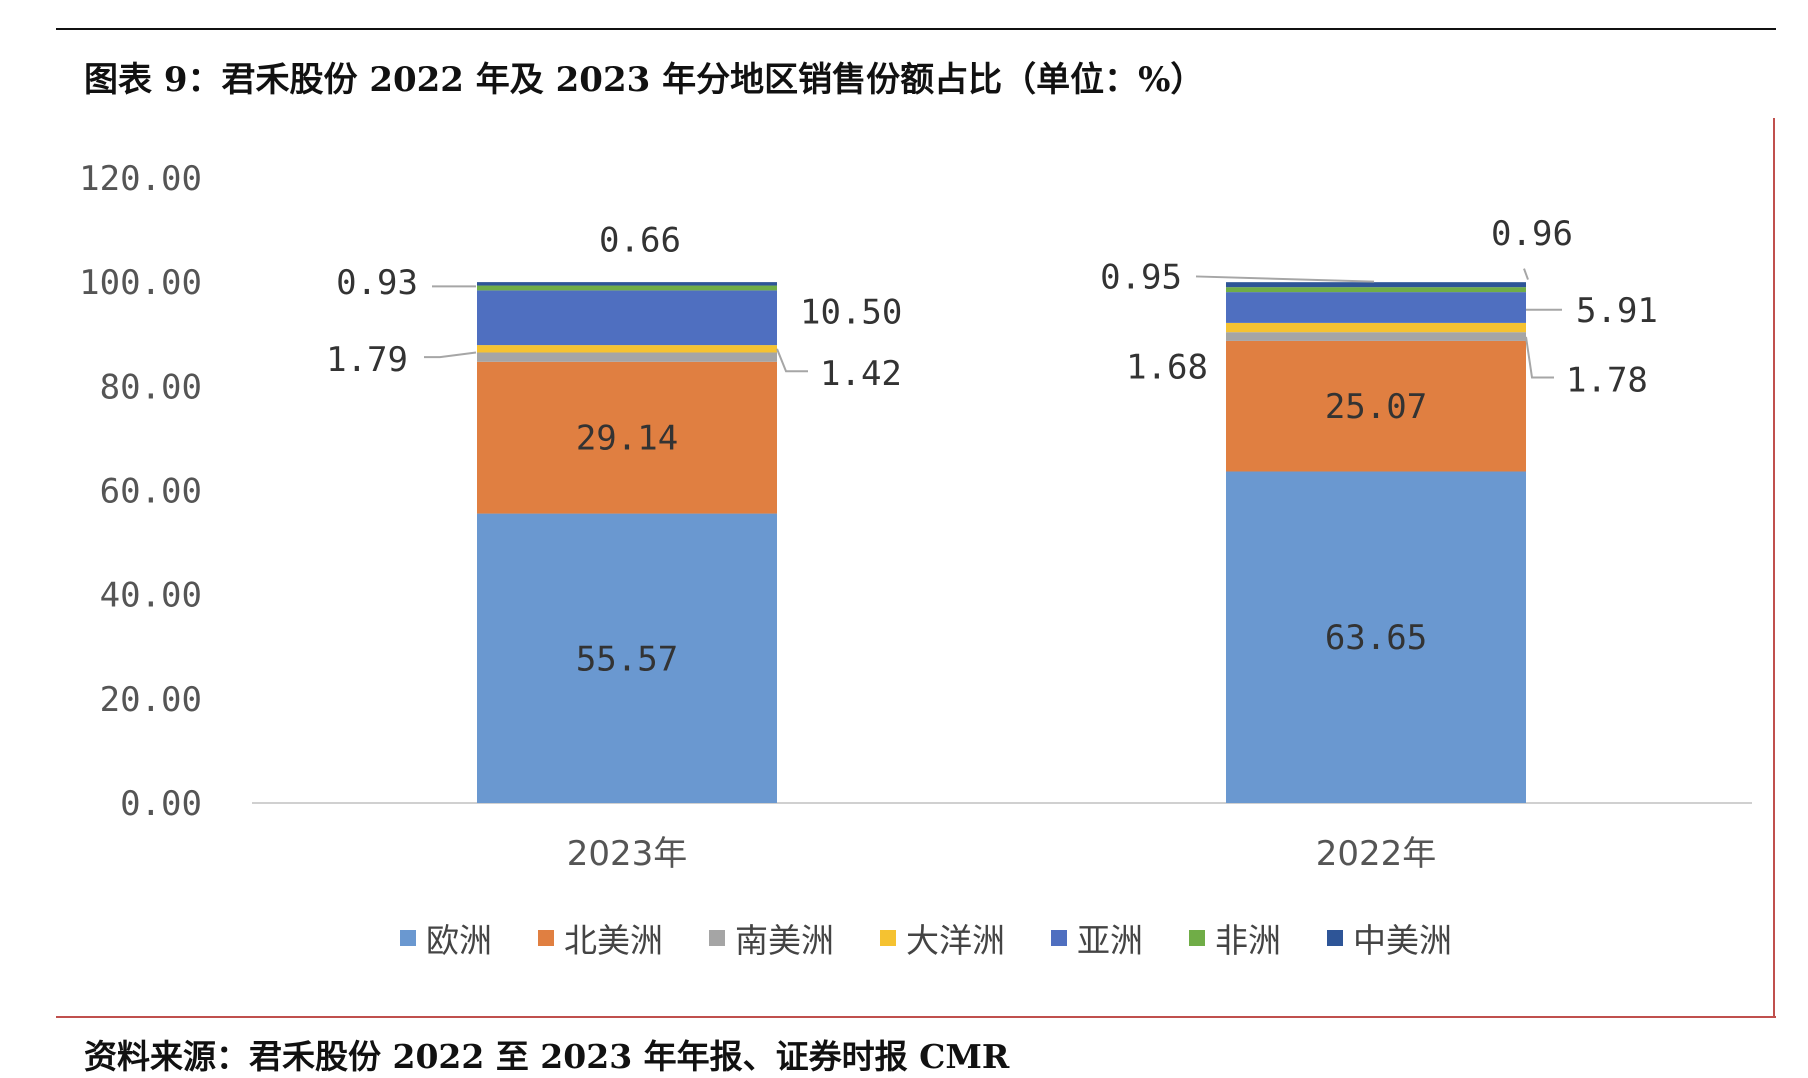  What do you see at coordinates (140, 283) in the screenshot?
I see `y-tick-label: 100.00` at bounding box center [140, 283].